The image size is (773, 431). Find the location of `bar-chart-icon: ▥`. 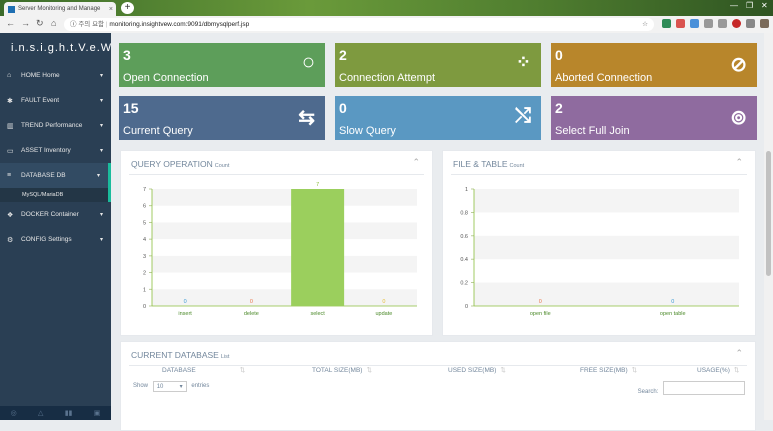

bar-chart-icon: ▥ is located at coordinates (10, 126).